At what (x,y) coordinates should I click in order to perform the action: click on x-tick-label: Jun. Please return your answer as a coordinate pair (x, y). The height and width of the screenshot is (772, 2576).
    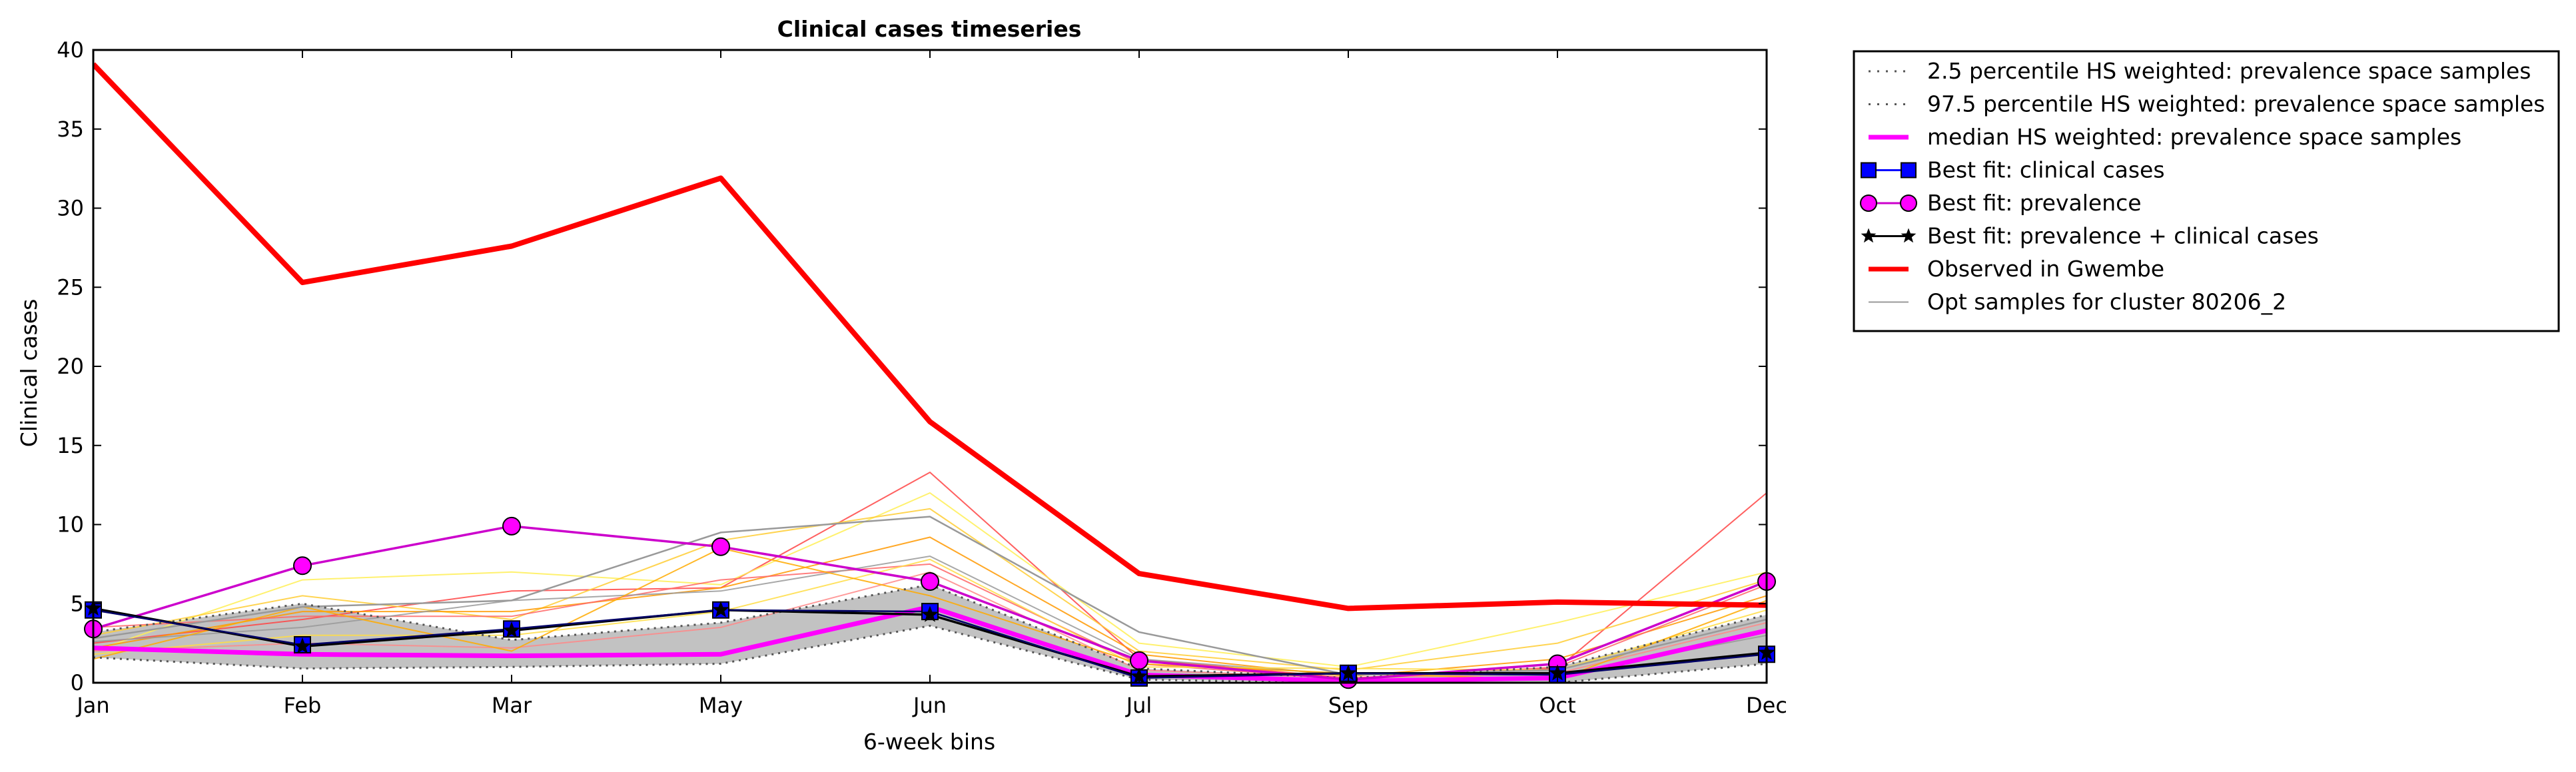
    Looking at the image, I should click on (930, 705).